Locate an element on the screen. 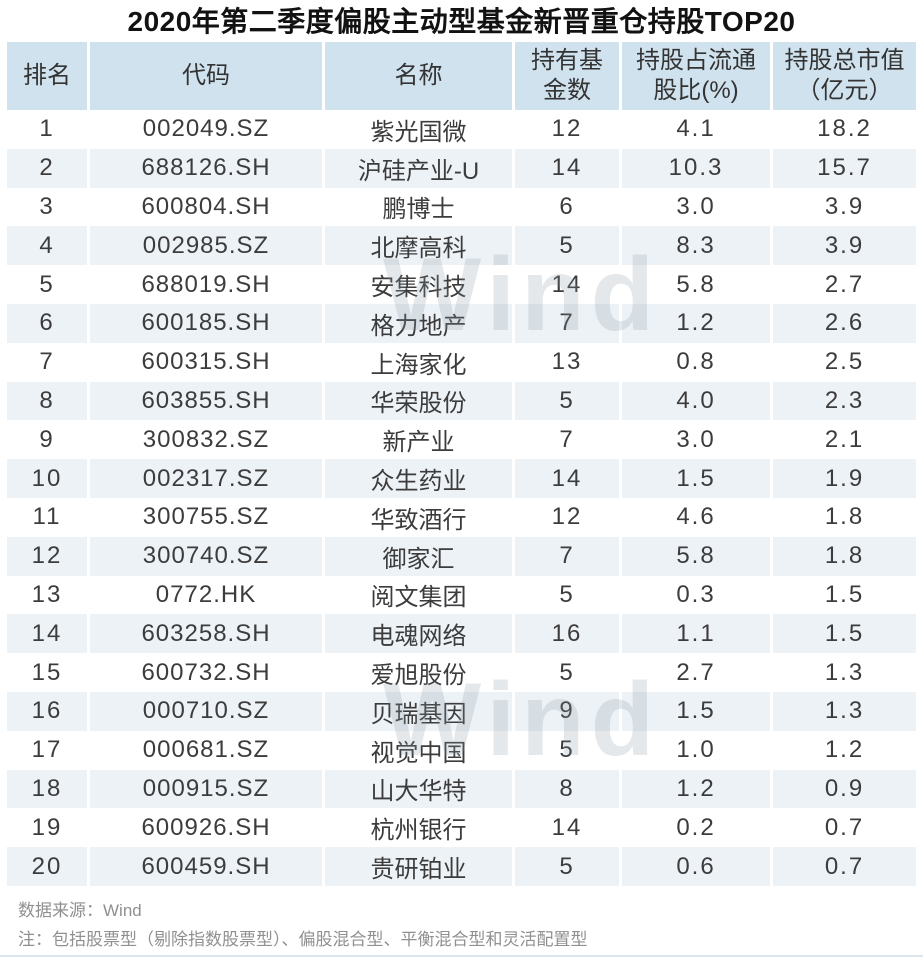  cell-funds: 9 is located at coordinates (568, 711).